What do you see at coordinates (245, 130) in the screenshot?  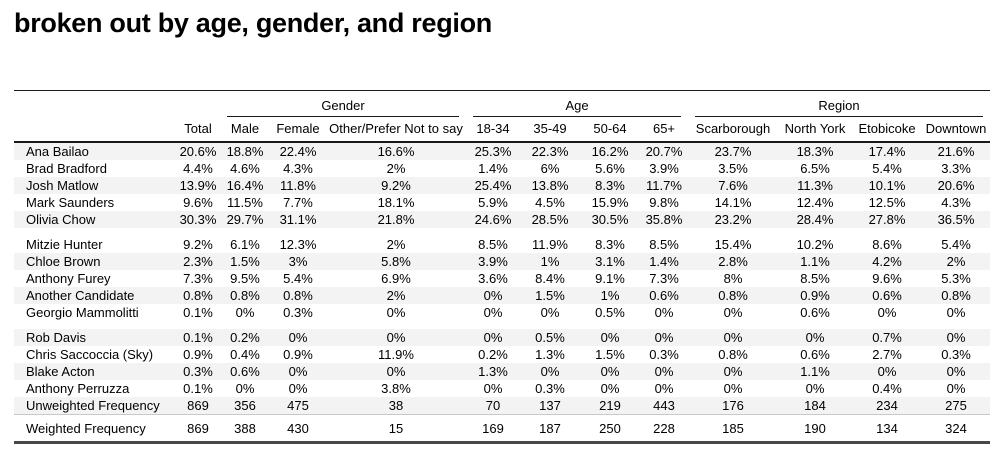 I see `column-header-male: Male` at bounding box center [245, 130].